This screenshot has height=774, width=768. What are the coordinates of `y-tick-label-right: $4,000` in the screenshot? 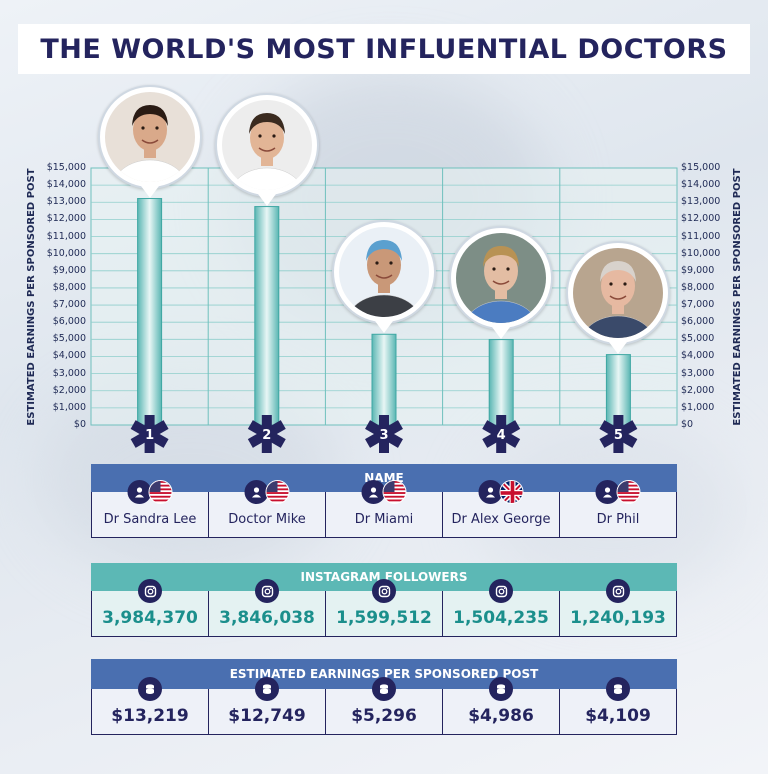 It's located at (698, 356).